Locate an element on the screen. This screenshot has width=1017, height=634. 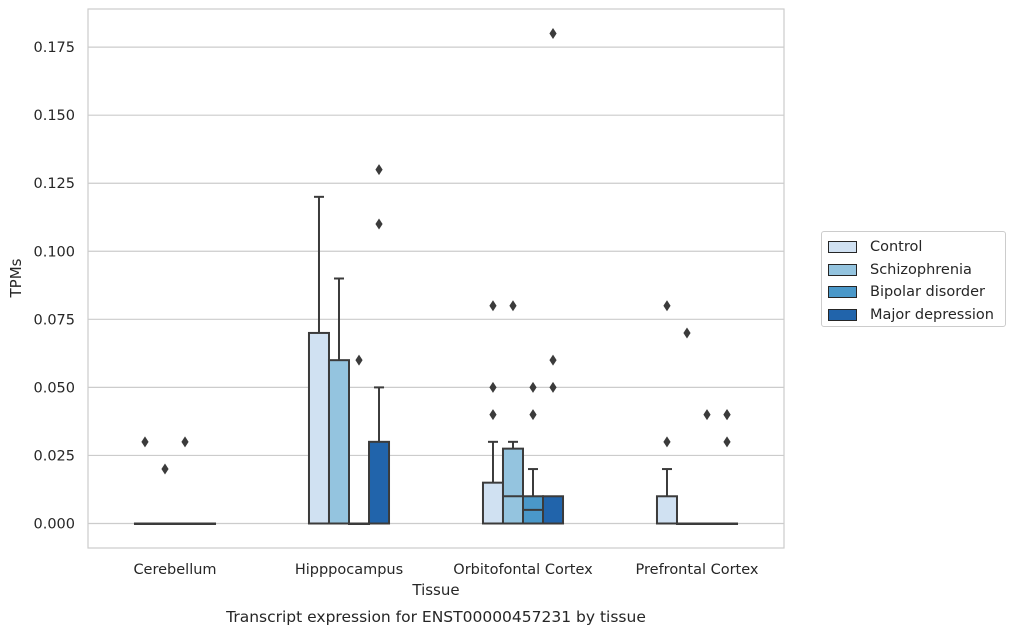
legend-label: Control is located at coordinates (896, 247).